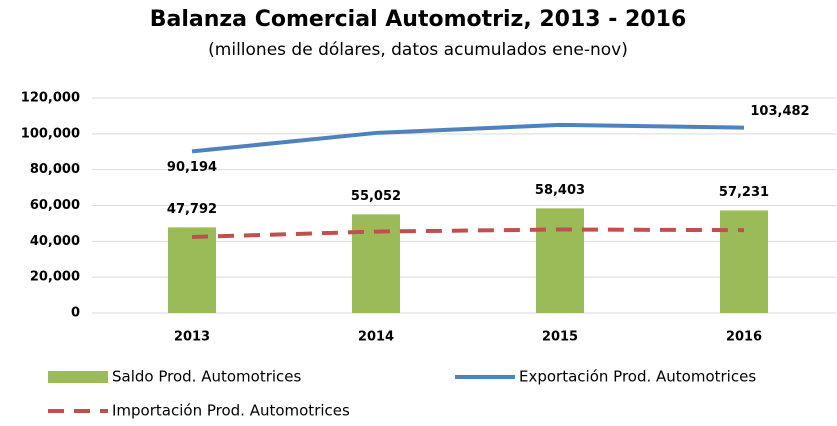  I want to click on y-tick-label: 40,000, so click(55, 241).